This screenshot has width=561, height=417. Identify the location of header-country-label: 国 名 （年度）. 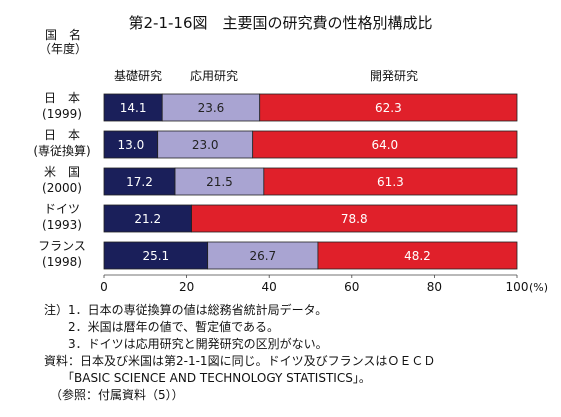
(63, 42).